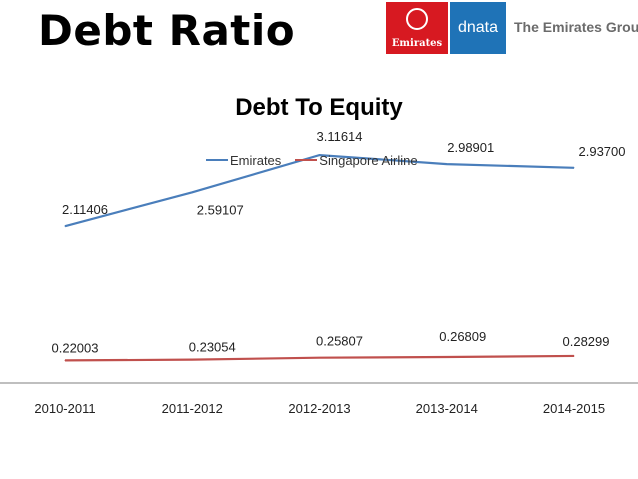 This screenshot has height=479, width=638. What do you see at coordinates (417, 19) in the screenshot?
I see `emirates-emblem-icon` at bounding box center [417, 19].